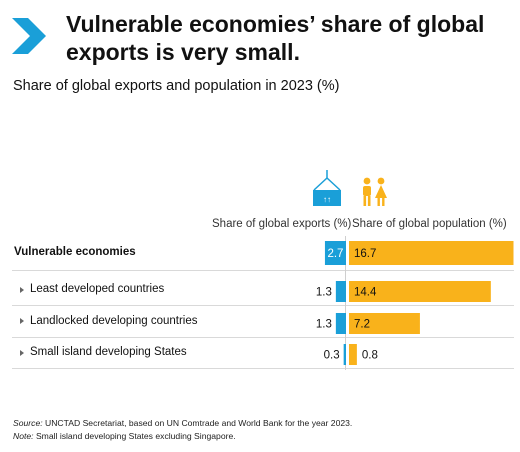  What do you see at coordinates (345, 303) in the screenshot?
I see `baseline` at bounding box center [345, 303].